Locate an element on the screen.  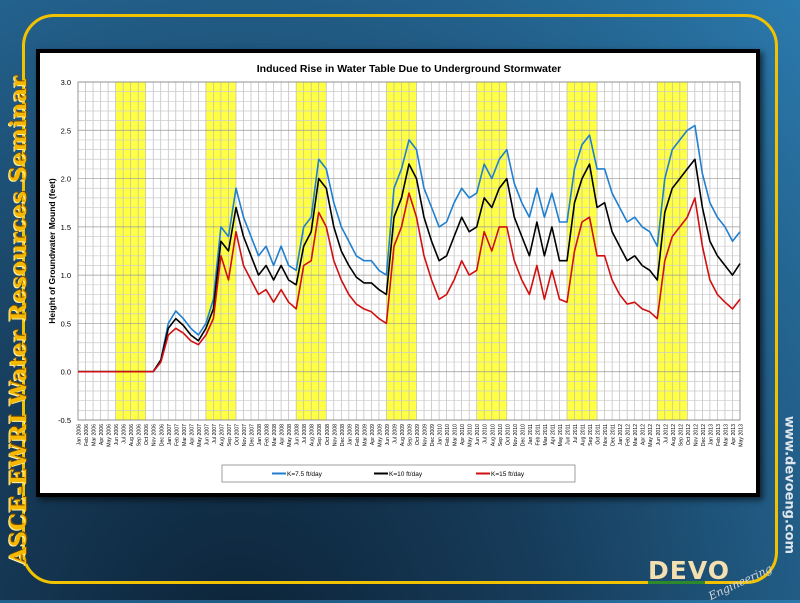
x-tick-label: Jul 2012 is located at coordinates (666, 434).